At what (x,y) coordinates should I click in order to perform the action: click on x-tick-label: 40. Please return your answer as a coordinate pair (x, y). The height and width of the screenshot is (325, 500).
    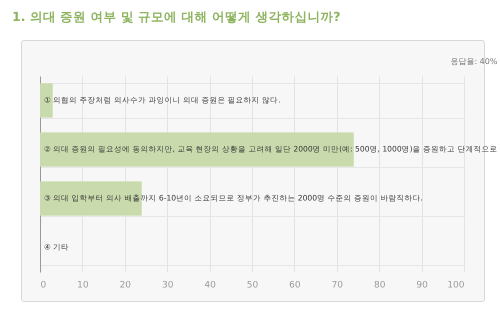
    Looking at the image, I should click on (210, 285).